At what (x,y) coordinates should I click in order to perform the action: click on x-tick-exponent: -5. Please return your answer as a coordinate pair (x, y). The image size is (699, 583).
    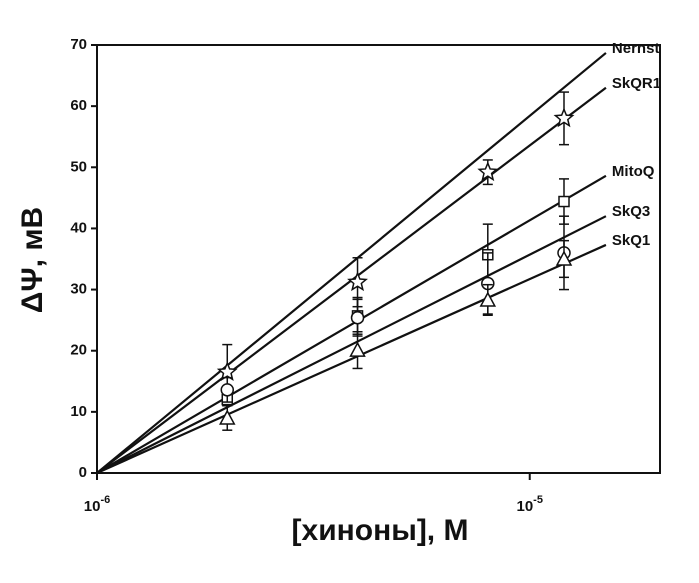
    Looking at the image, I should click on (538, 500).